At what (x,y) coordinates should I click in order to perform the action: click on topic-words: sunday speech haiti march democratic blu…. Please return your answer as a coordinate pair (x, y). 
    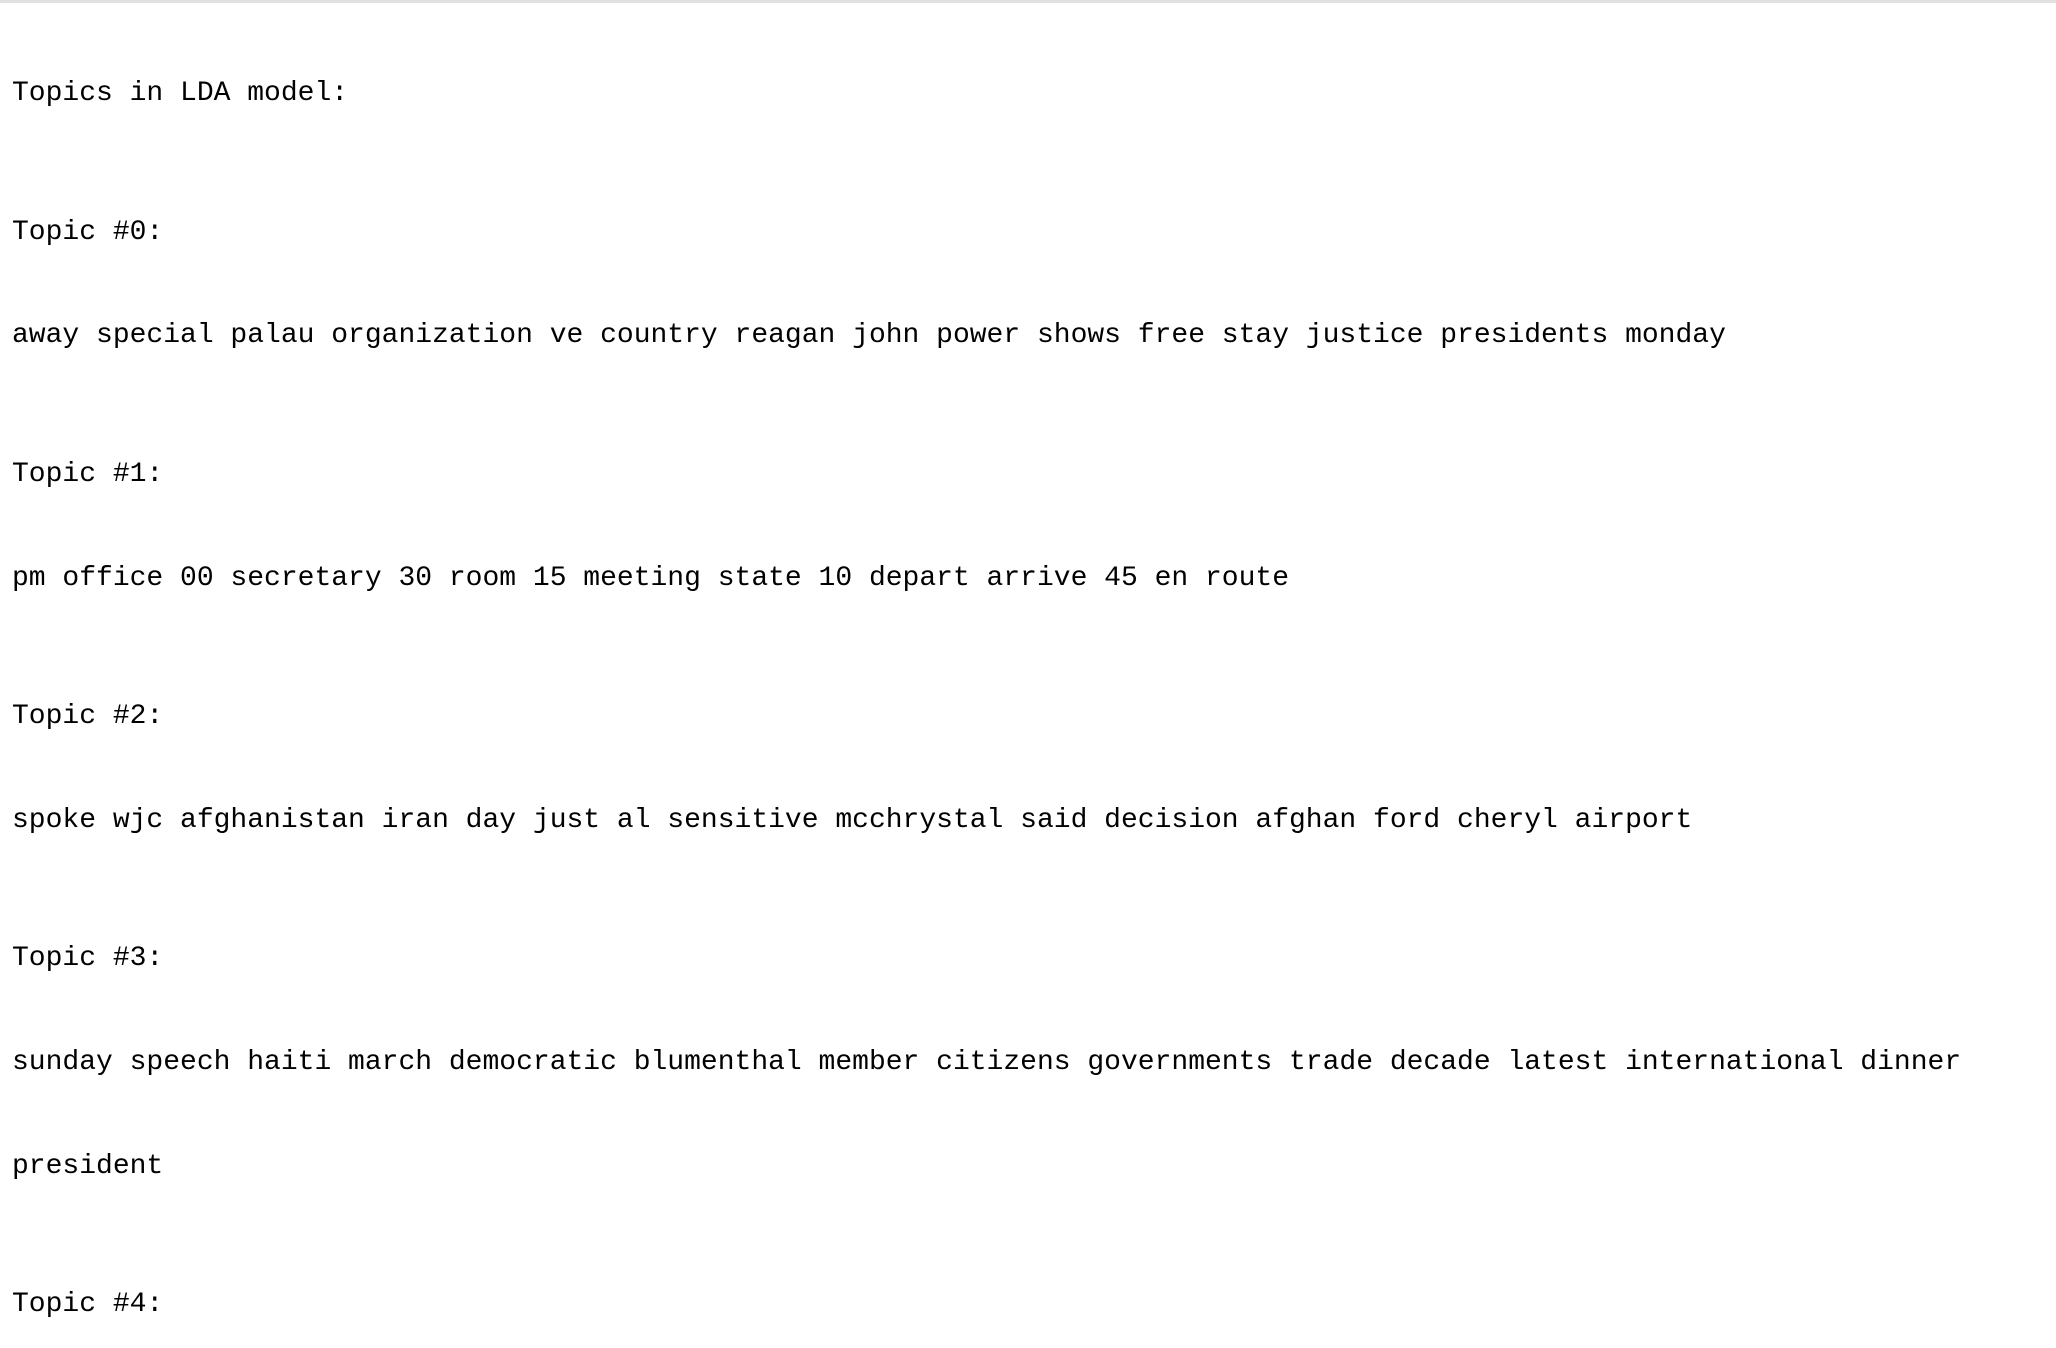
    Looking at the image, I should click on (987, 1062).